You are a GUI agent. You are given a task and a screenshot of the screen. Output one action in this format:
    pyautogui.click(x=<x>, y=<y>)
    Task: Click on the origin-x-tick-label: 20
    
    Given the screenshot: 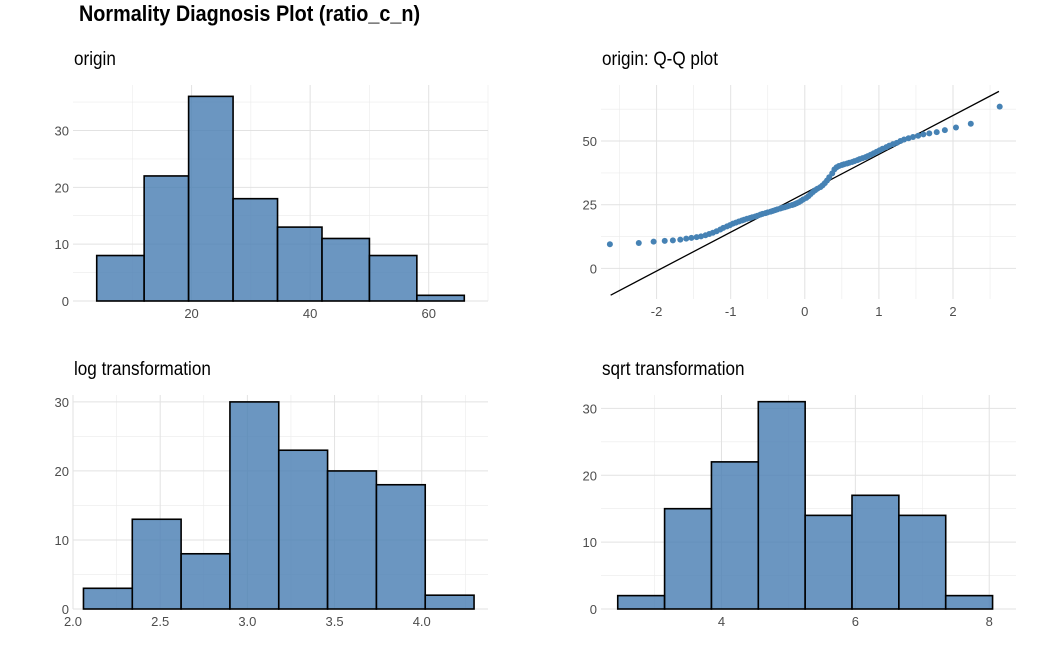 What is the action you would take?
    pyautogui.click(x=191, y=313)
    